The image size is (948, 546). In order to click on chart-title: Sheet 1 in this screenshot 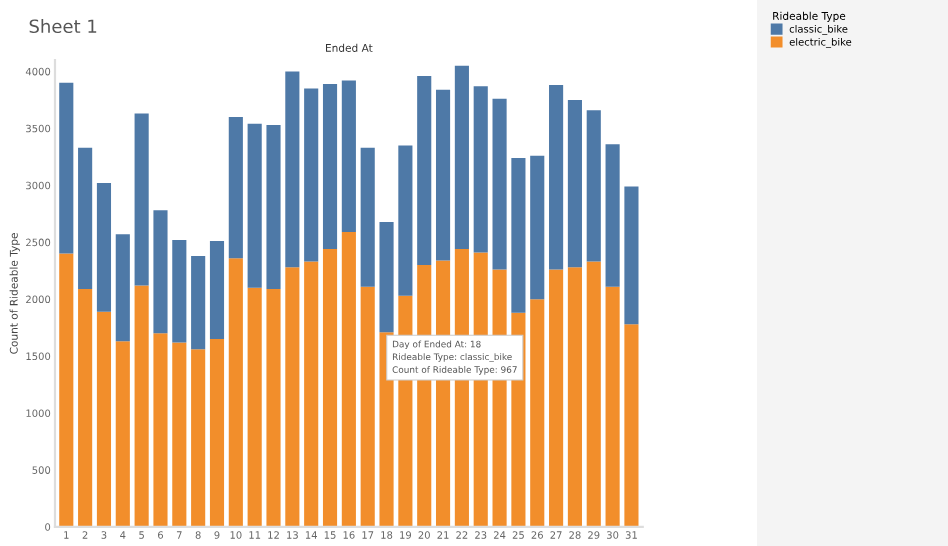, I will do `click(63, 26)`.